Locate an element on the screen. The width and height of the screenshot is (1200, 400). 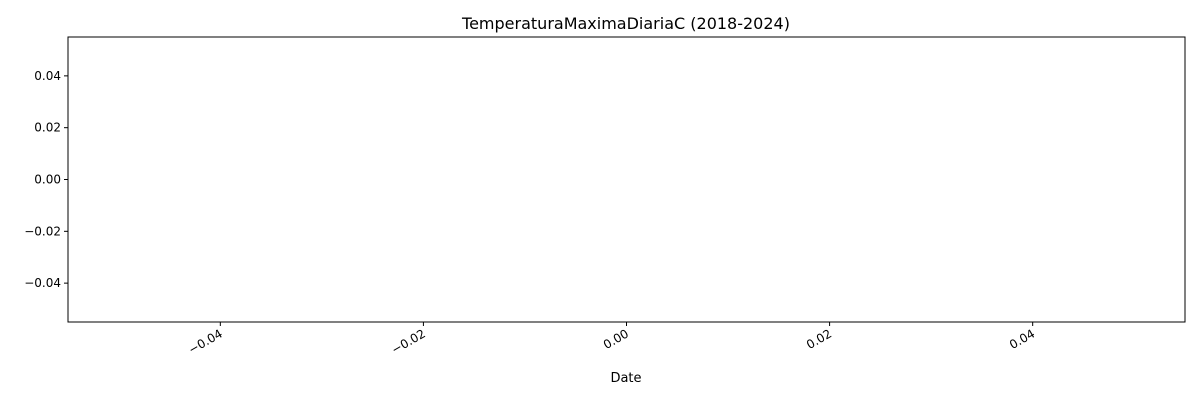
y-tick-label: 0.02 is located at coordinates (47, 128).